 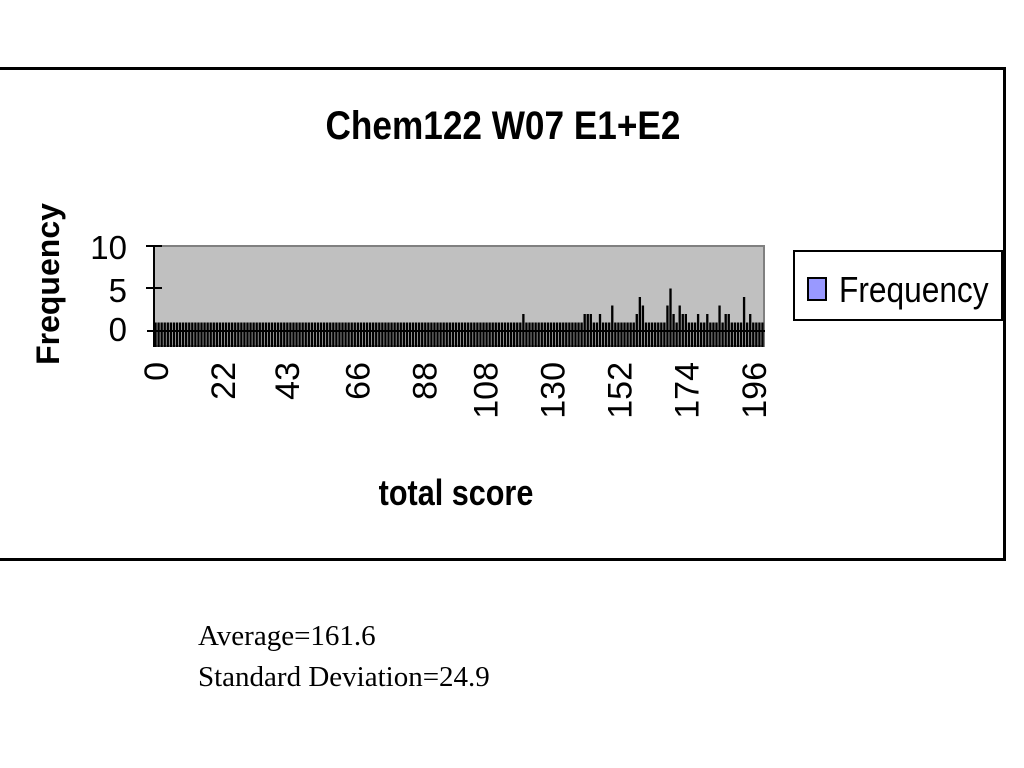 What do you see at coordinates (118, 329) in the screenshot?
I see `y-tick-label-0: 0` at bounding box center [118, 329].